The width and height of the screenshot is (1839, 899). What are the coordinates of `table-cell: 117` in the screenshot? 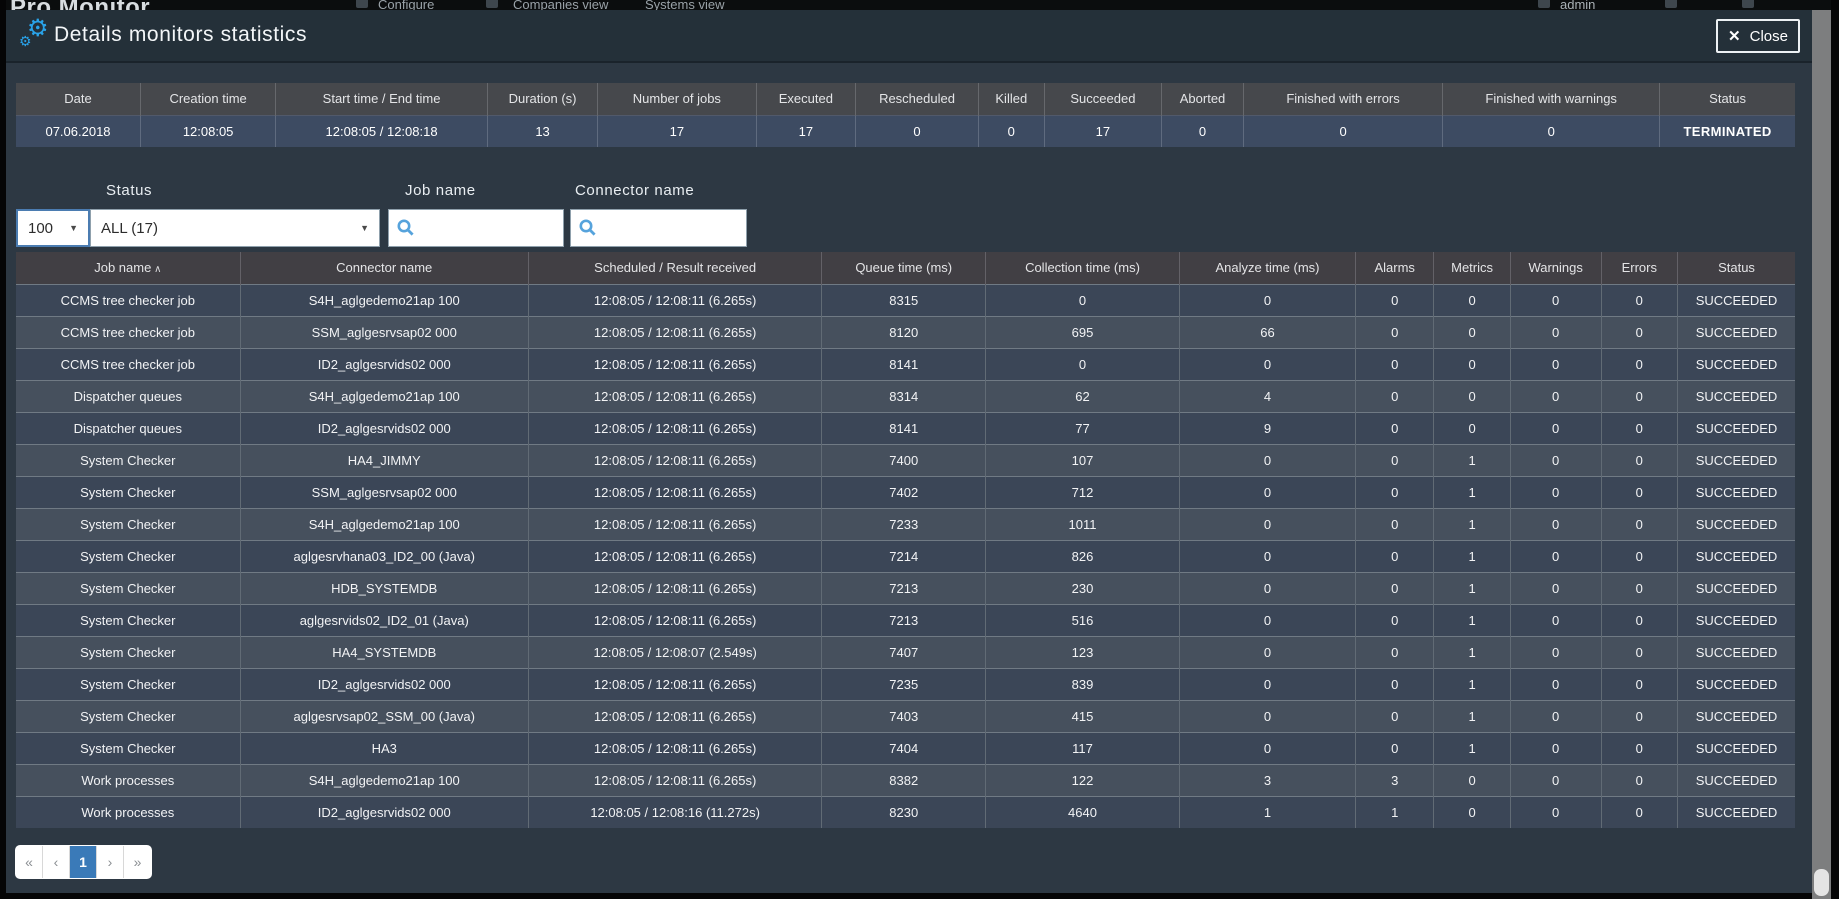 It's located at (1082, 747).